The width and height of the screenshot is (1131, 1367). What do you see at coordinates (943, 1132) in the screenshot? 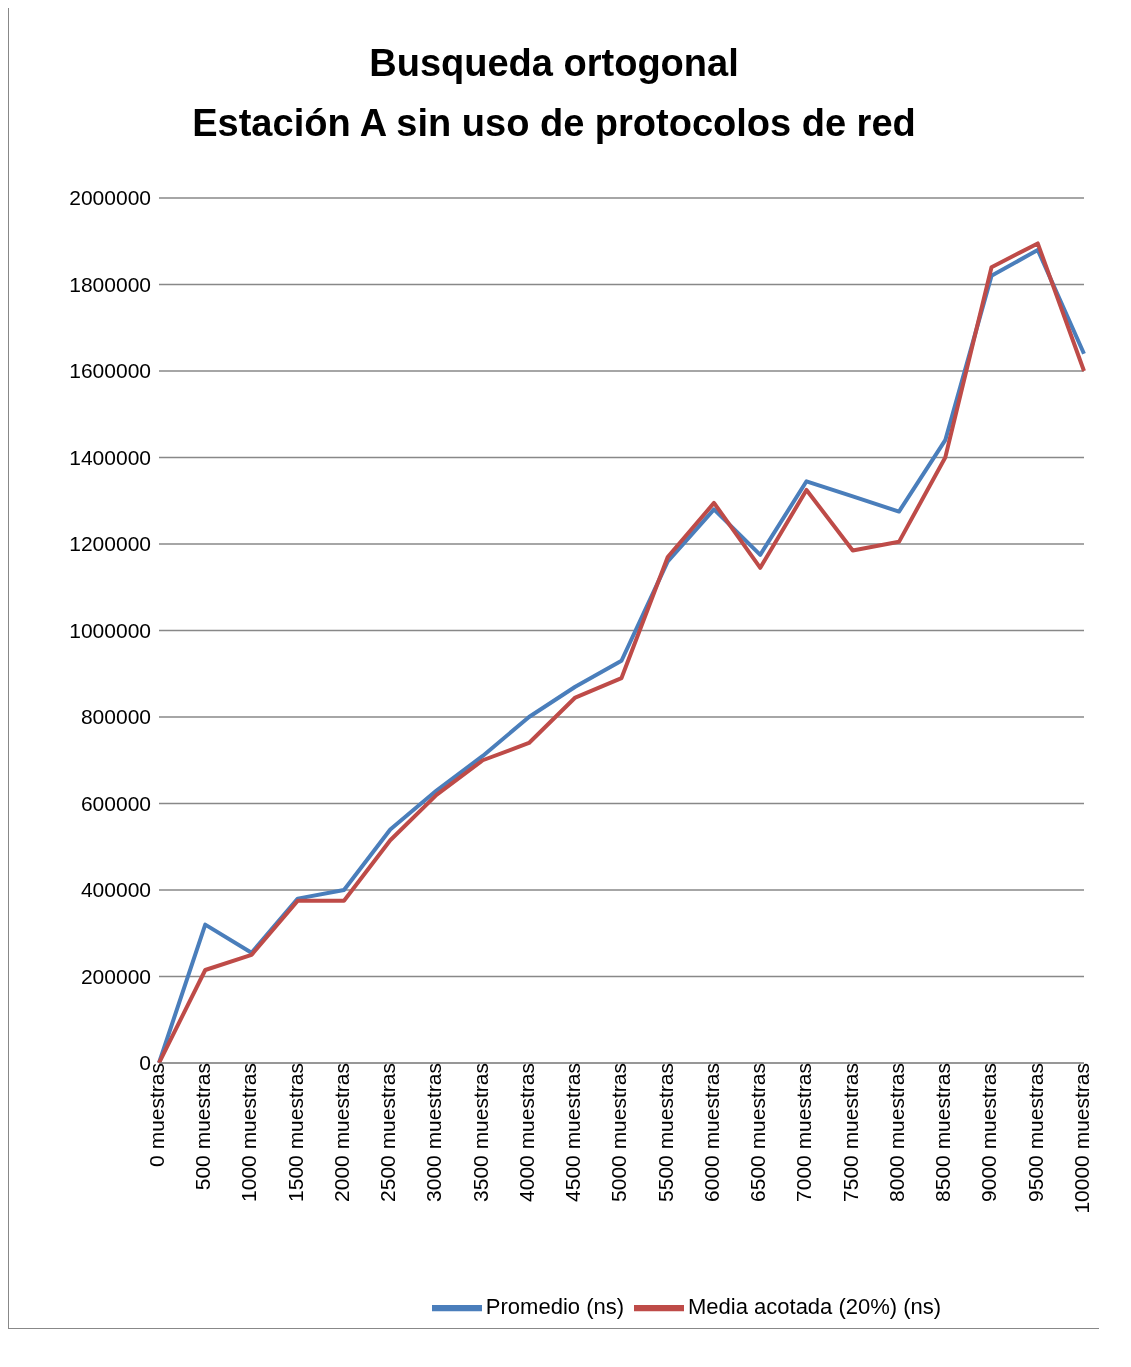
I see `x-tick-label: 8500 muestras` at bounding box center [943, 1132].